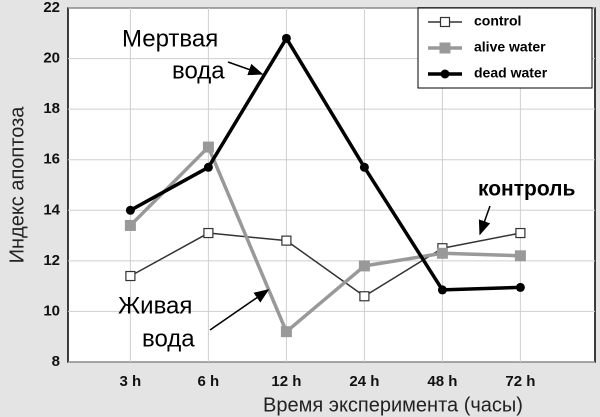  Describe the element at coordinates (209, 381) in the screenshot. I see `x-tick-label: 6 h` at that location.